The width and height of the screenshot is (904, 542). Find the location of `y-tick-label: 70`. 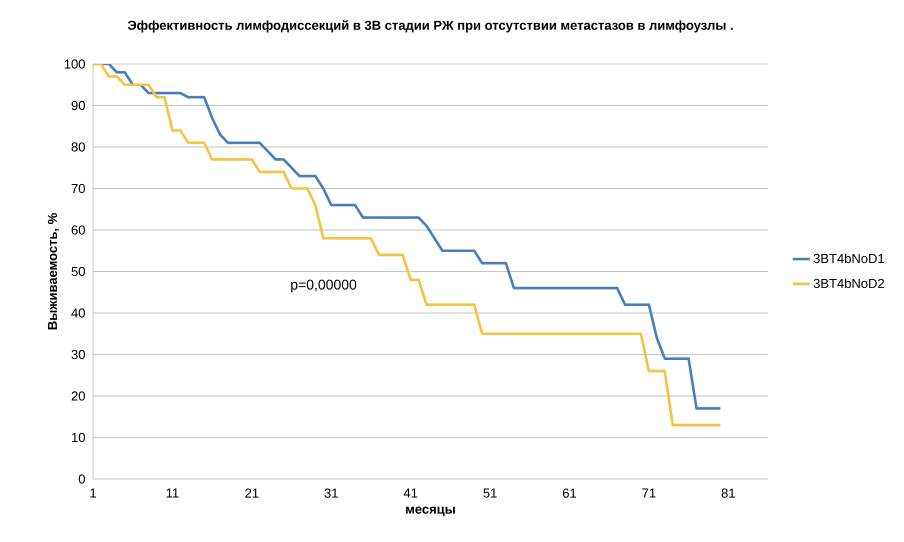

y-tick-label: 70 is located at coordinates (78, 189).